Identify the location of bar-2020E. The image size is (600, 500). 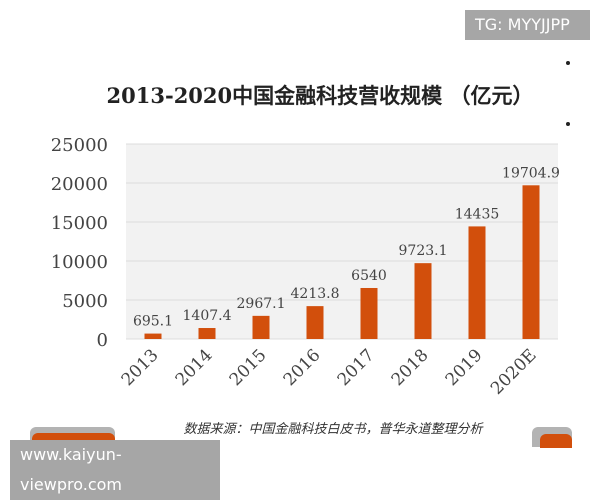
(531, 262).